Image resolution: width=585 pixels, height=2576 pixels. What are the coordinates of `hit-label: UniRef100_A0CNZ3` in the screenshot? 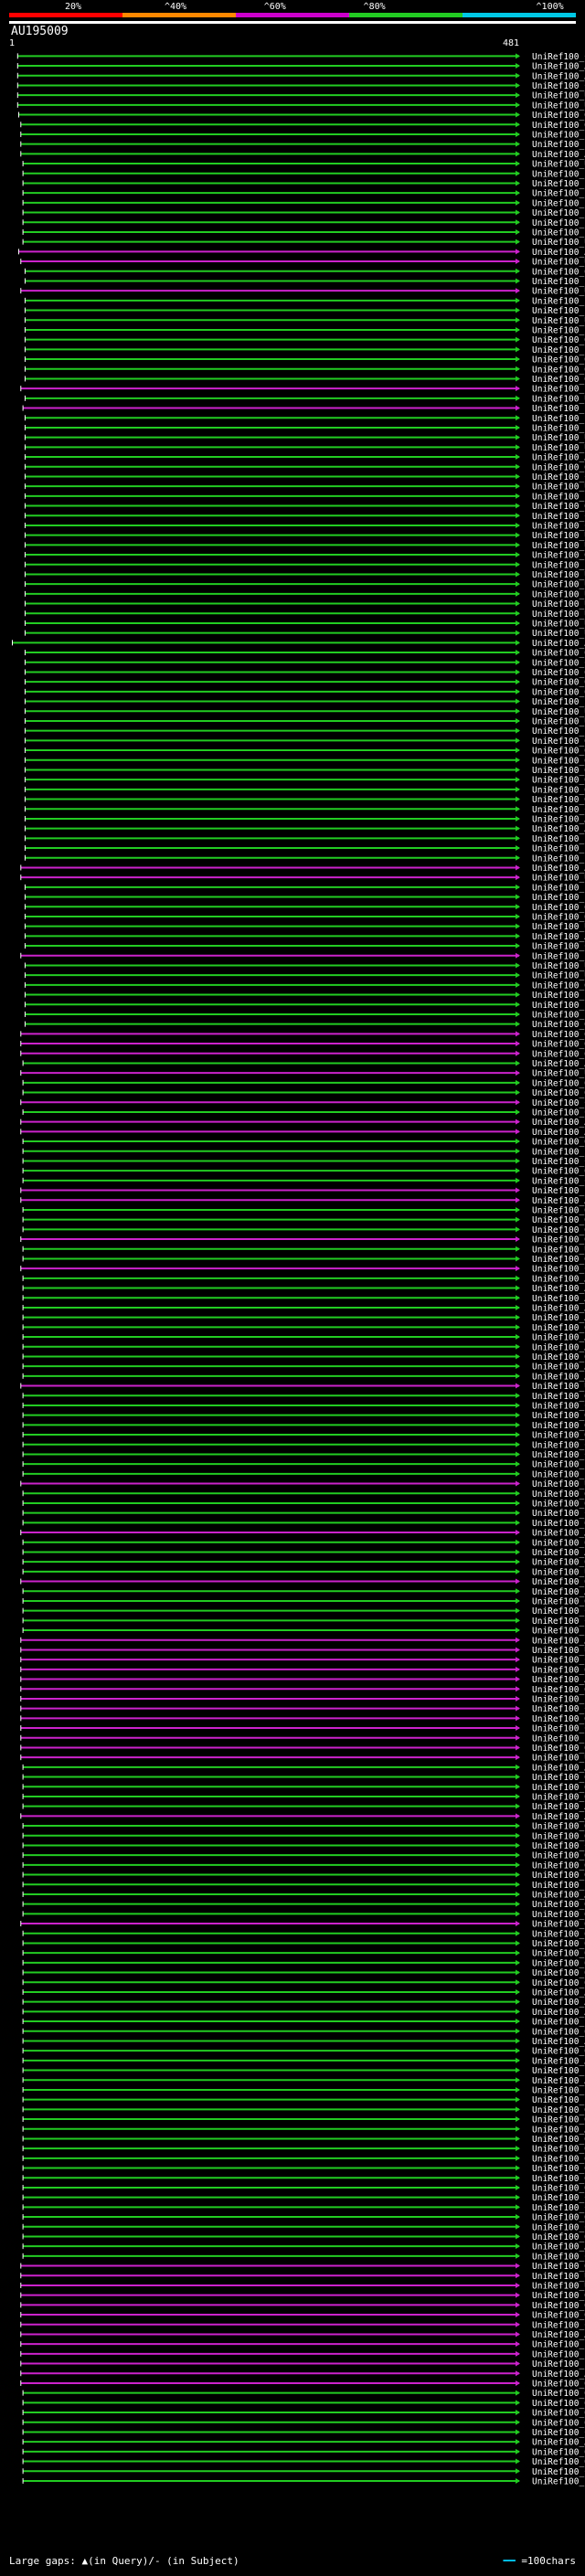 It's located at (559, 1318).